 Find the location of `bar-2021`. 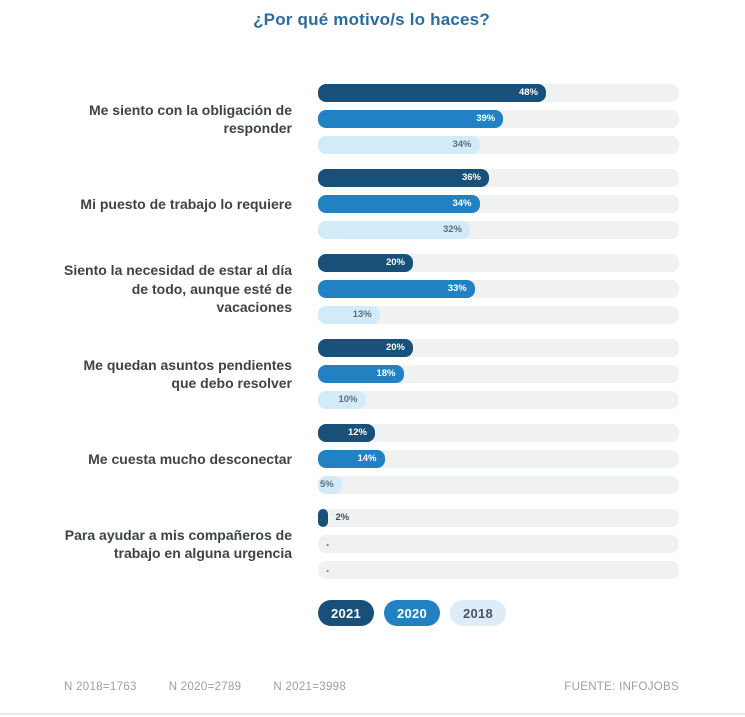

bar-2021 is located at coordinates (323, 518).